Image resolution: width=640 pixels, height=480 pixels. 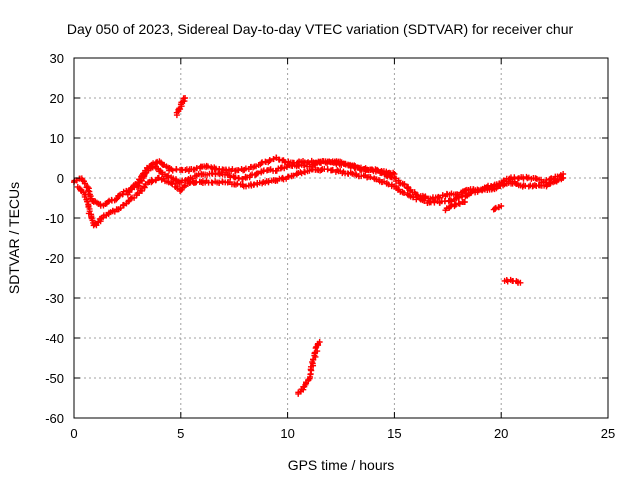 I want to click on x-axis-label: GPS time / hours, so click(x=341, y=465).